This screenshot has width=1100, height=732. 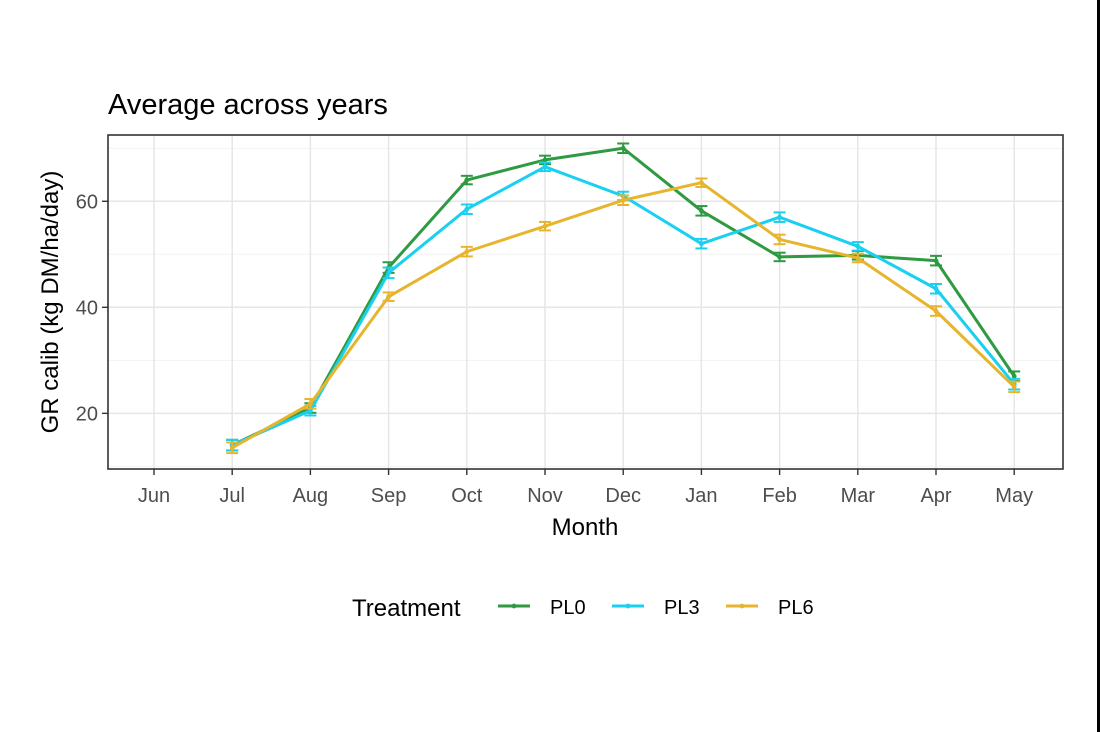 I want to click on legend: Treatment PL0 PL3 PL6, so click(x=583, y=608).